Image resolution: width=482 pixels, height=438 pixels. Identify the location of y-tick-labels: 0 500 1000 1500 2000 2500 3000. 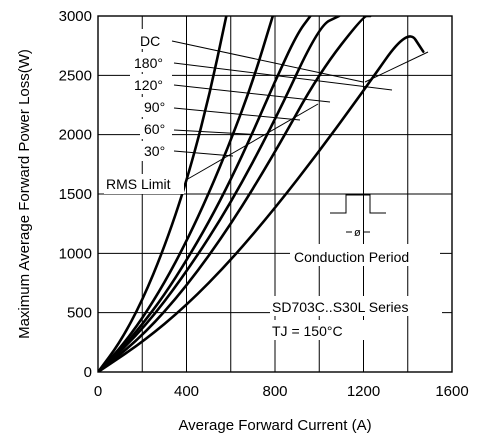
(75, 194).